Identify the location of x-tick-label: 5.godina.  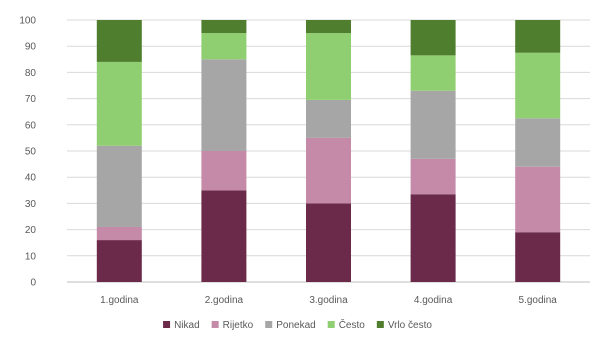
(538, 300).